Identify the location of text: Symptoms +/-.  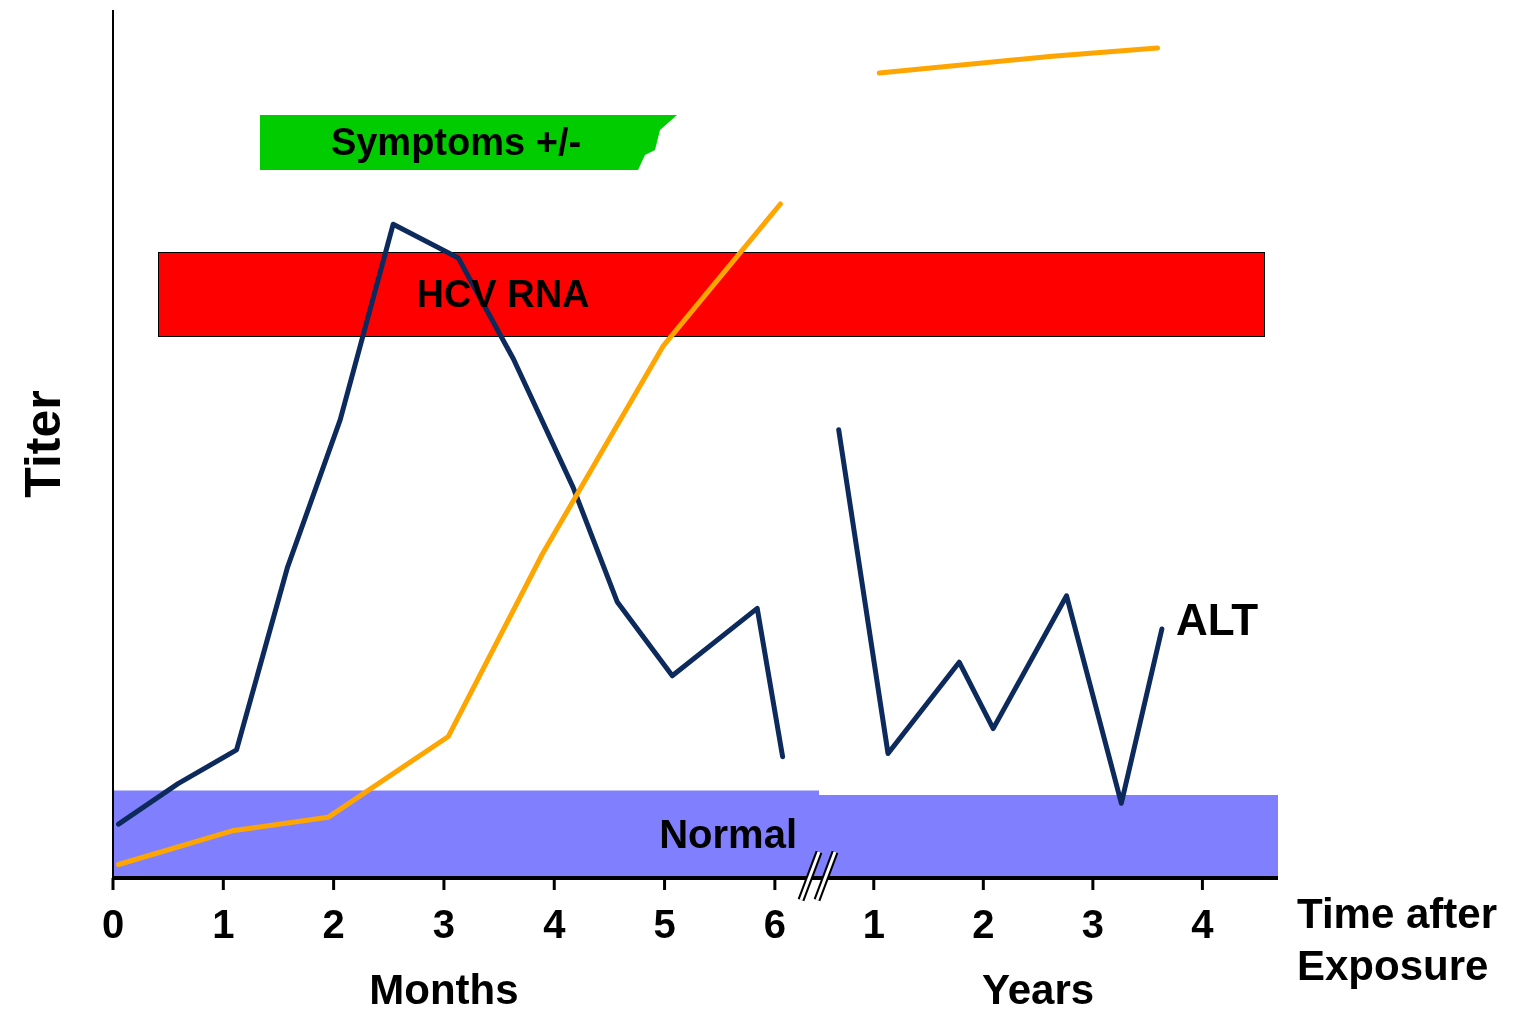
(456, 142).